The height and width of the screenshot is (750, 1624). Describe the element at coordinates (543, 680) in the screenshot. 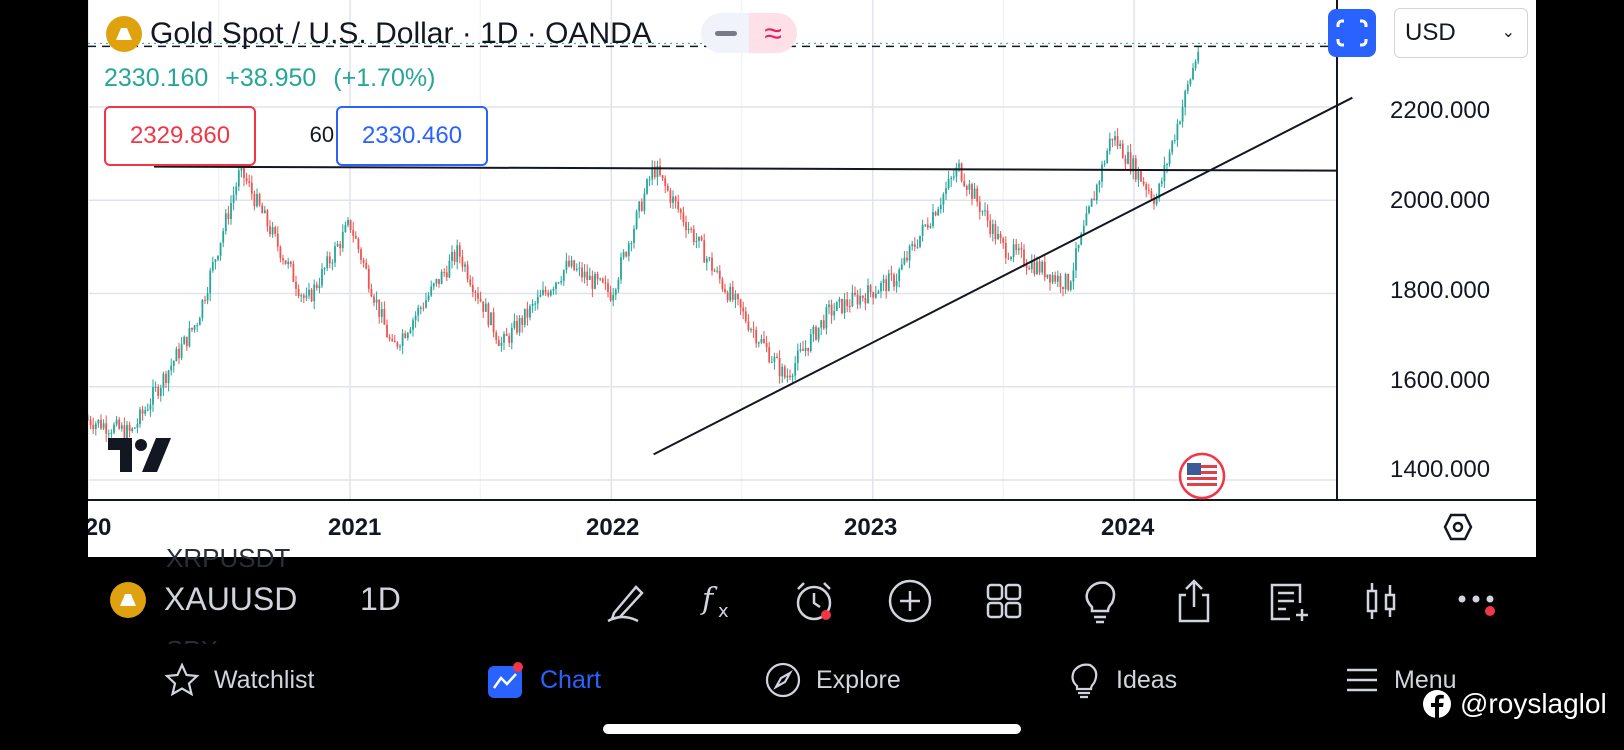

I see `nav-chart: Chart` at that location.